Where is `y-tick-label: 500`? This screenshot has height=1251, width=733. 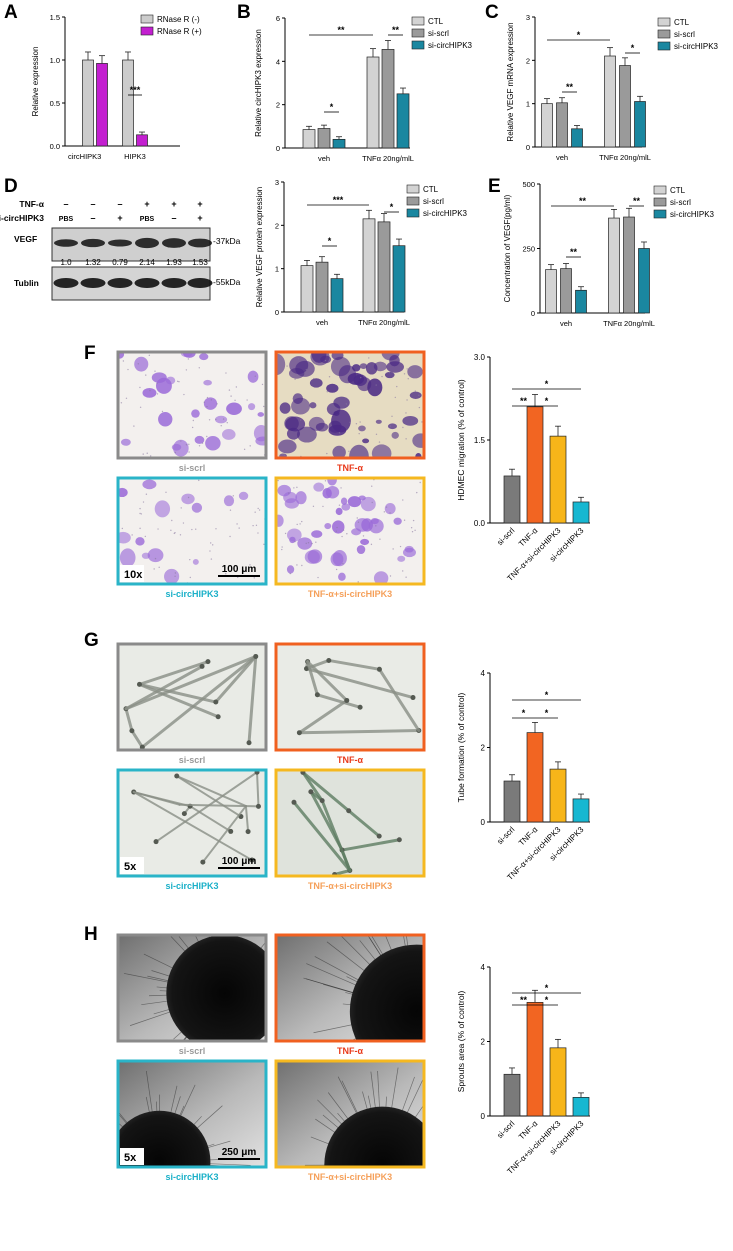 y-tick-label: 500 is located at coordinates (528, 184).